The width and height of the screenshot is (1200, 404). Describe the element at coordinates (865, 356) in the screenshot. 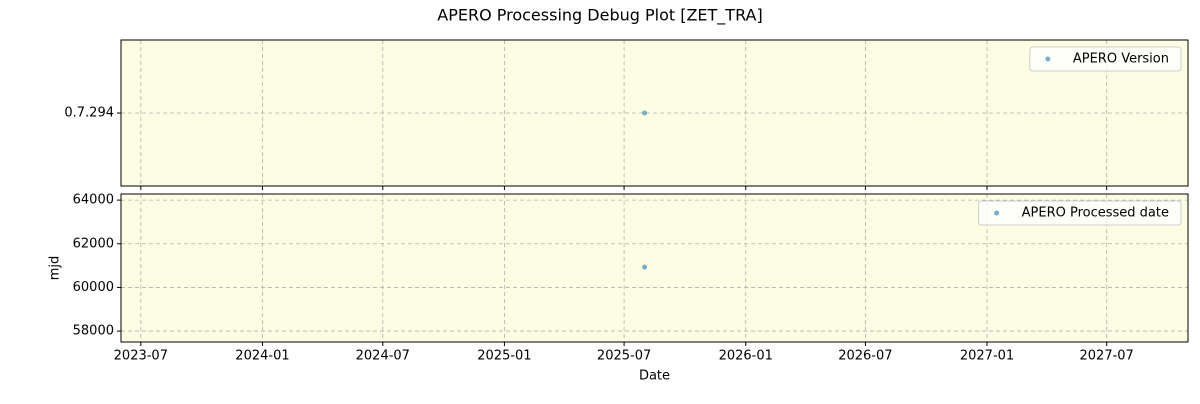

I see `x-tick-label: 2026-07` at that location.